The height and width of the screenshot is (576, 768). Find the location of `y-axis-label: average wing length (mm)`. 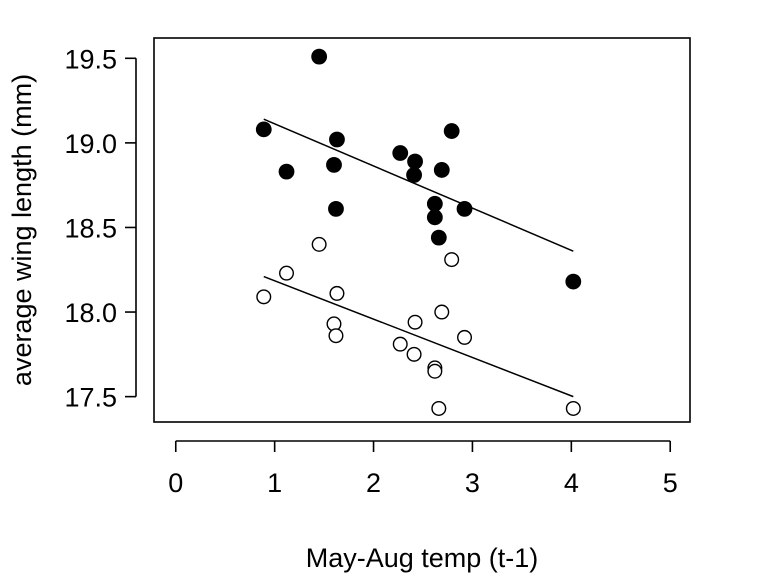

y-axis-label: average wing length (mm) is located at coordinates (22, 230).